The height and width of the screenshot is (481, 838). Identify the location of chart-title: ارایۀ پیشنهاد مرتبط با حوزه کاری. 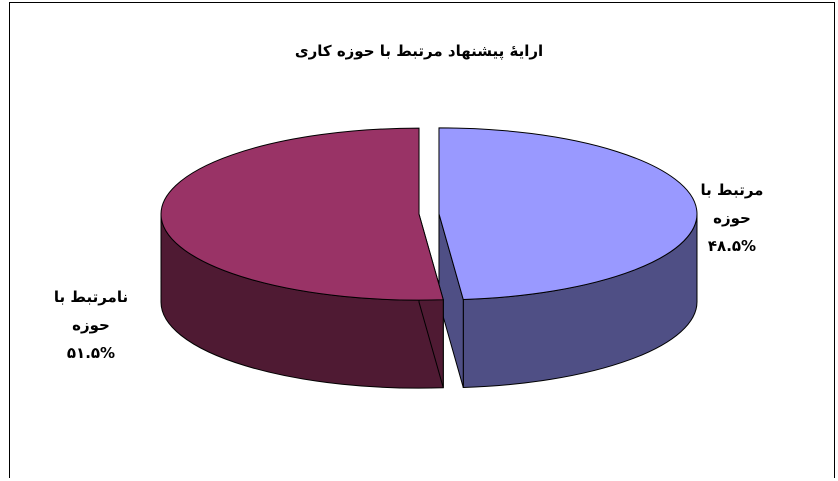
(419, 51).